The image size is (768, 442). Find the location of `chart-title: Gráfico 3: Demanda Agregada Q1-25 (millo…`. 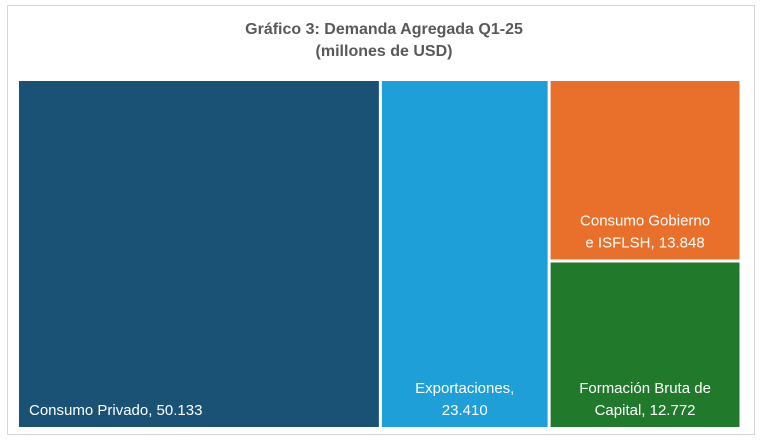

chart-title: Gráfico 3: Demanda Agregada Q1-25 (millo… is located at coordinates (384, 41).